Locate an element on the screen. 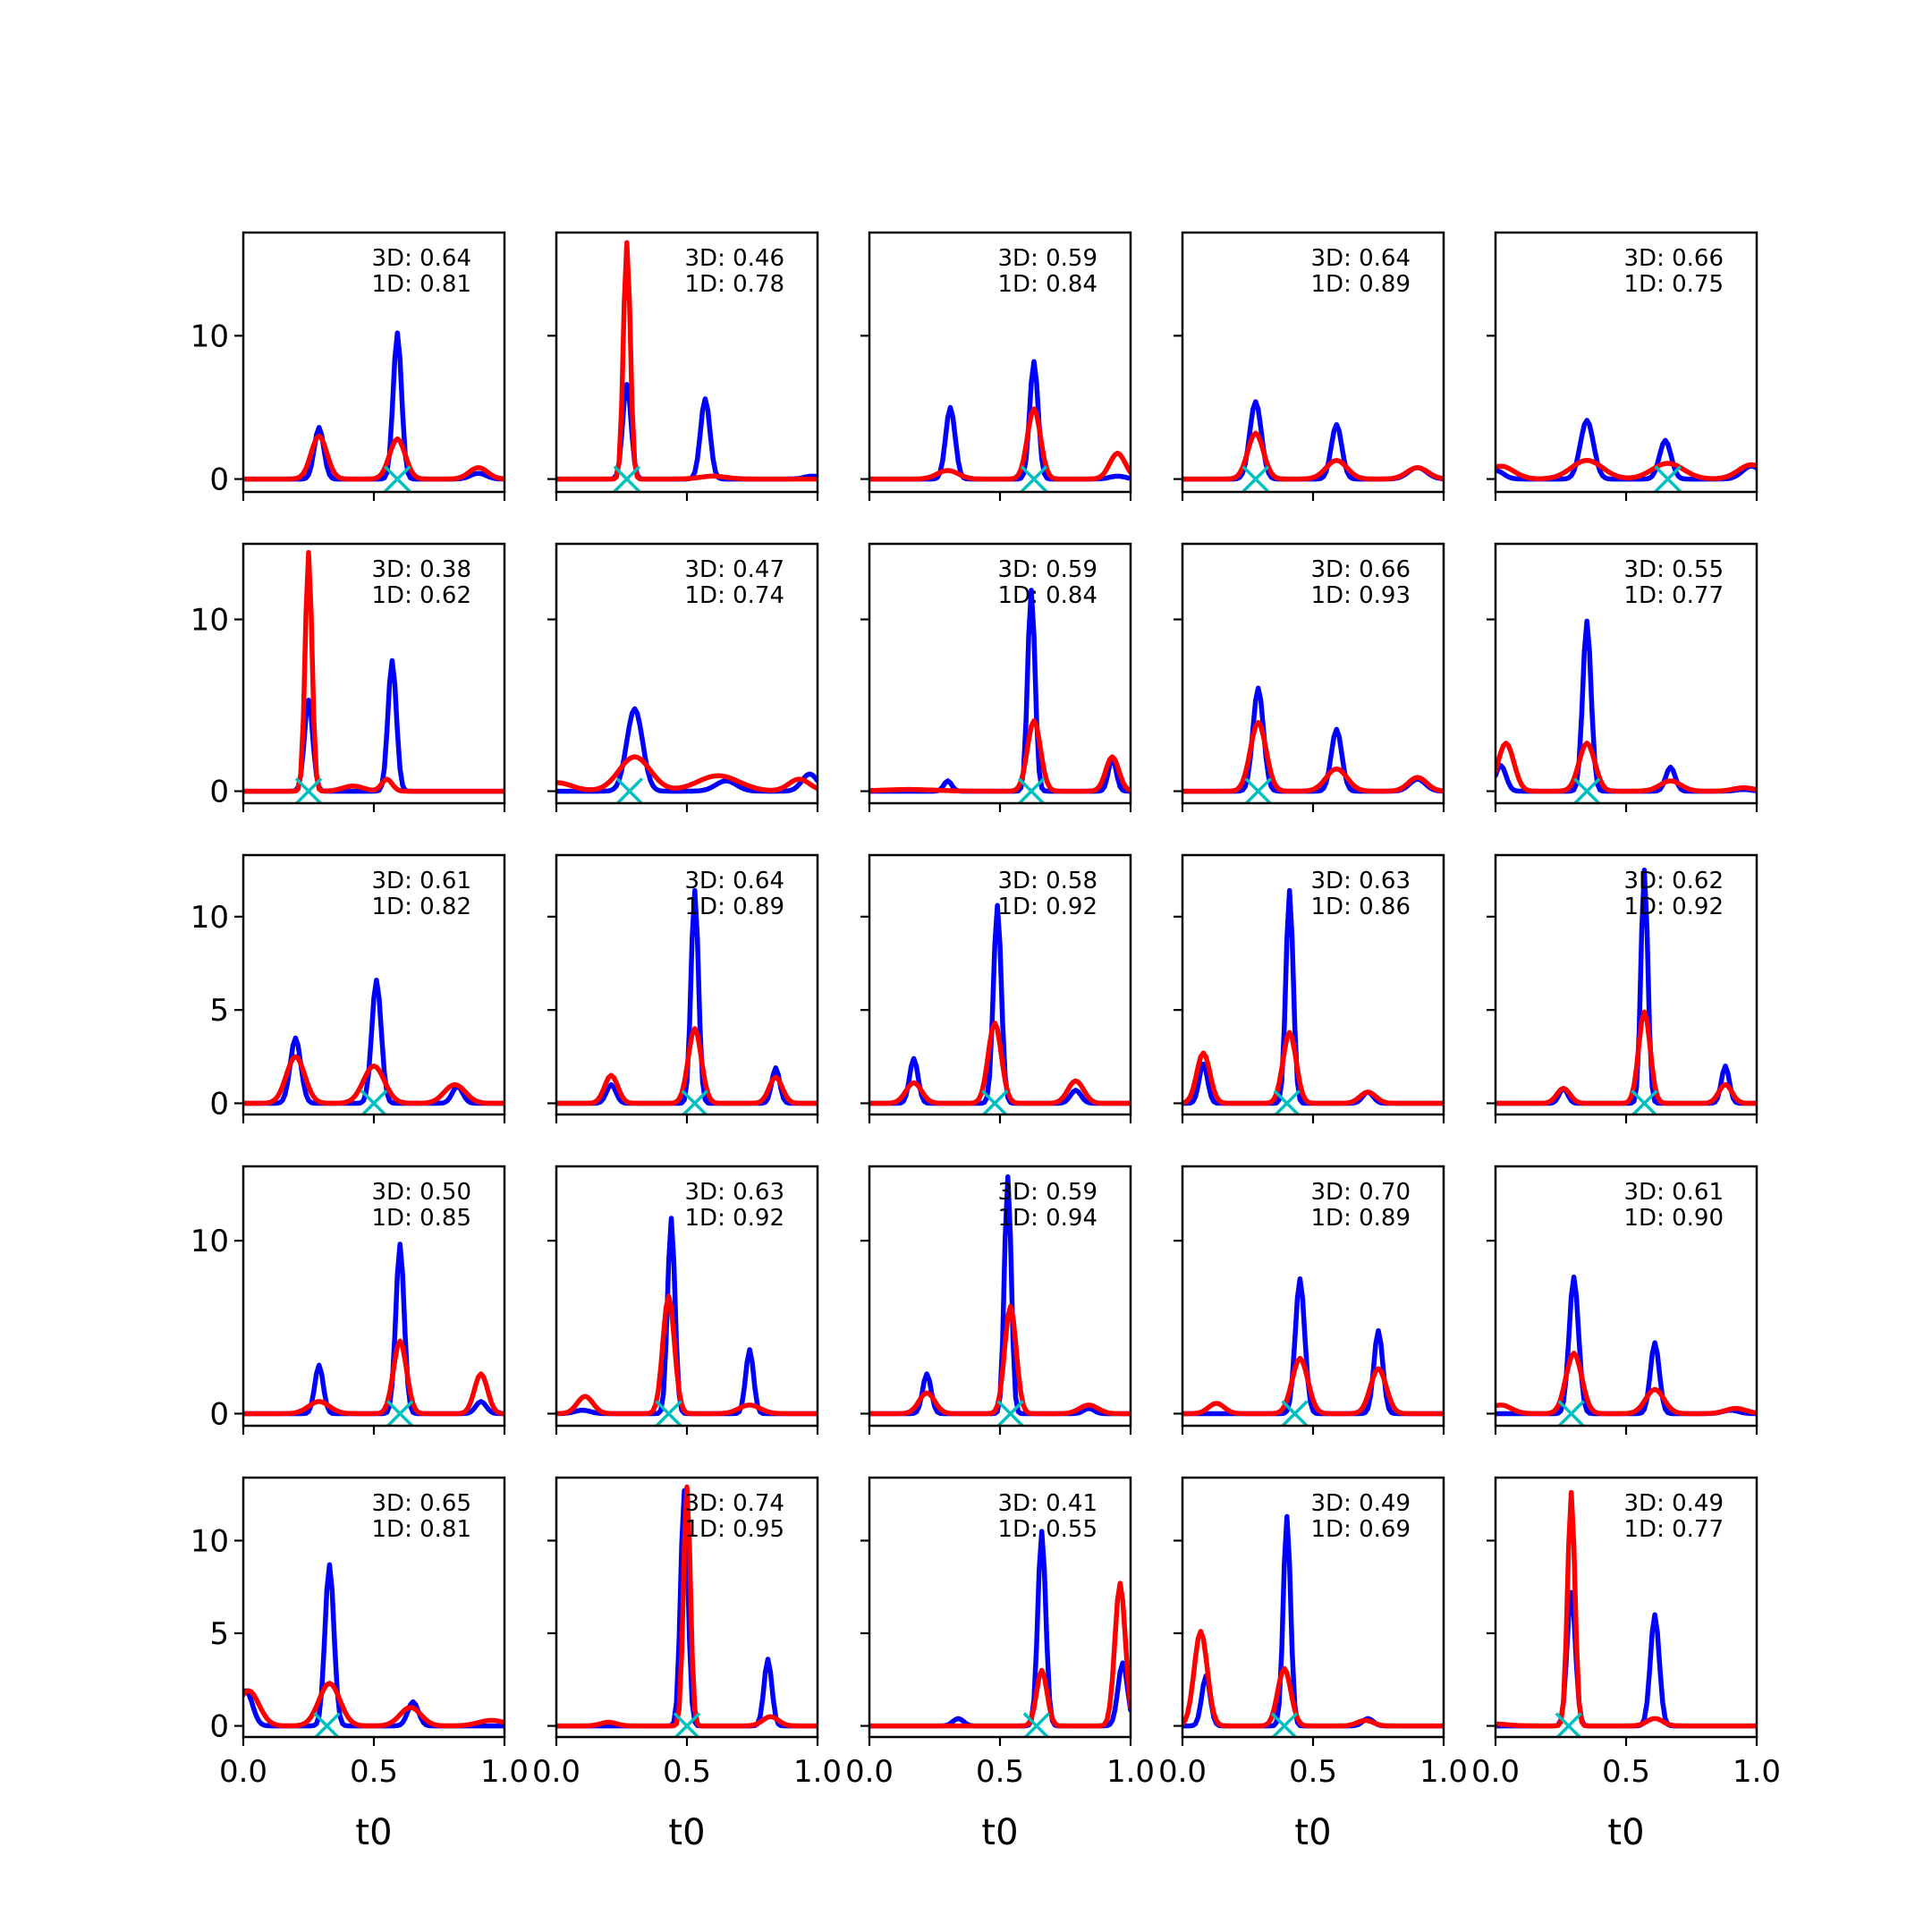 The image size is (1932, 1932). score-annotation: 1D: 0.94 is located at coordinates (1047, 1218).